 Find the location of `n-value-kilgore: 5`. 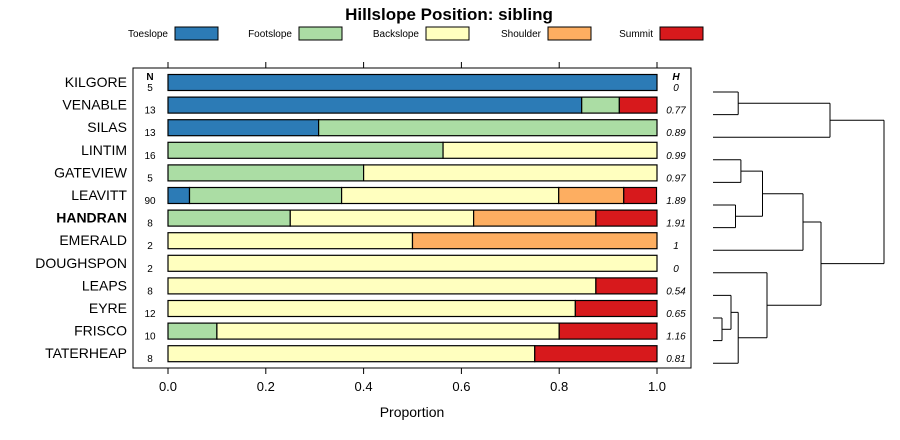

n-value-kilgore: 5 is located at coordinates (150, 88).